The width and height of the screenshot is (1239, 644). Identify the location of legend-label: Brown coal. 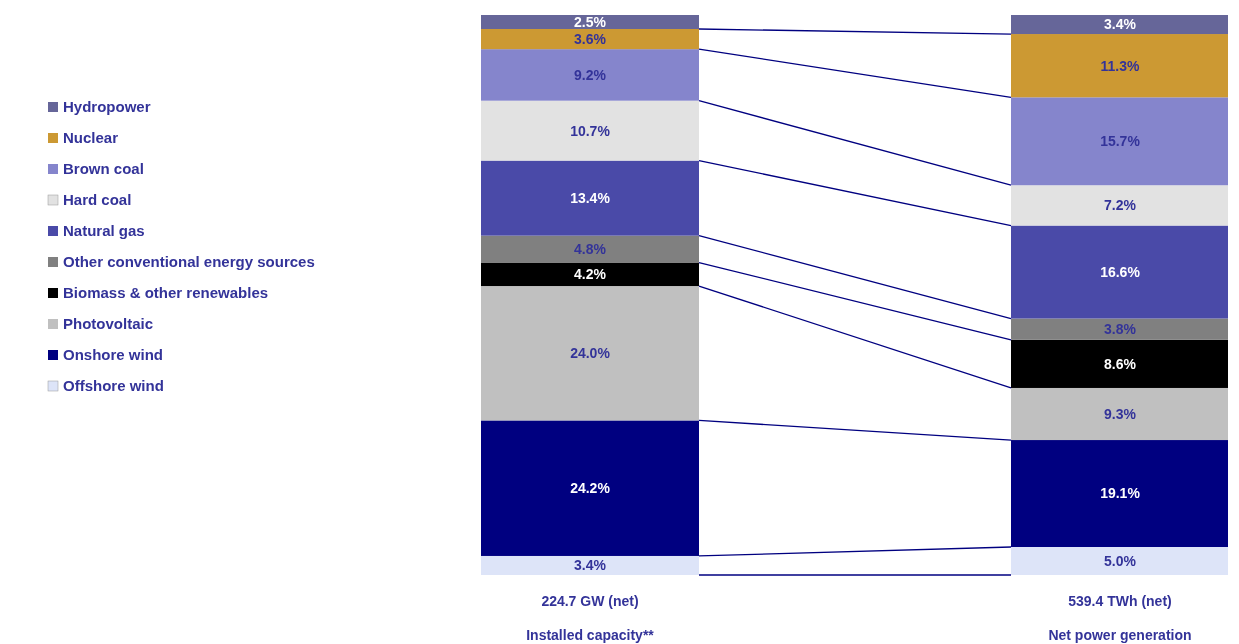
(103, 168).